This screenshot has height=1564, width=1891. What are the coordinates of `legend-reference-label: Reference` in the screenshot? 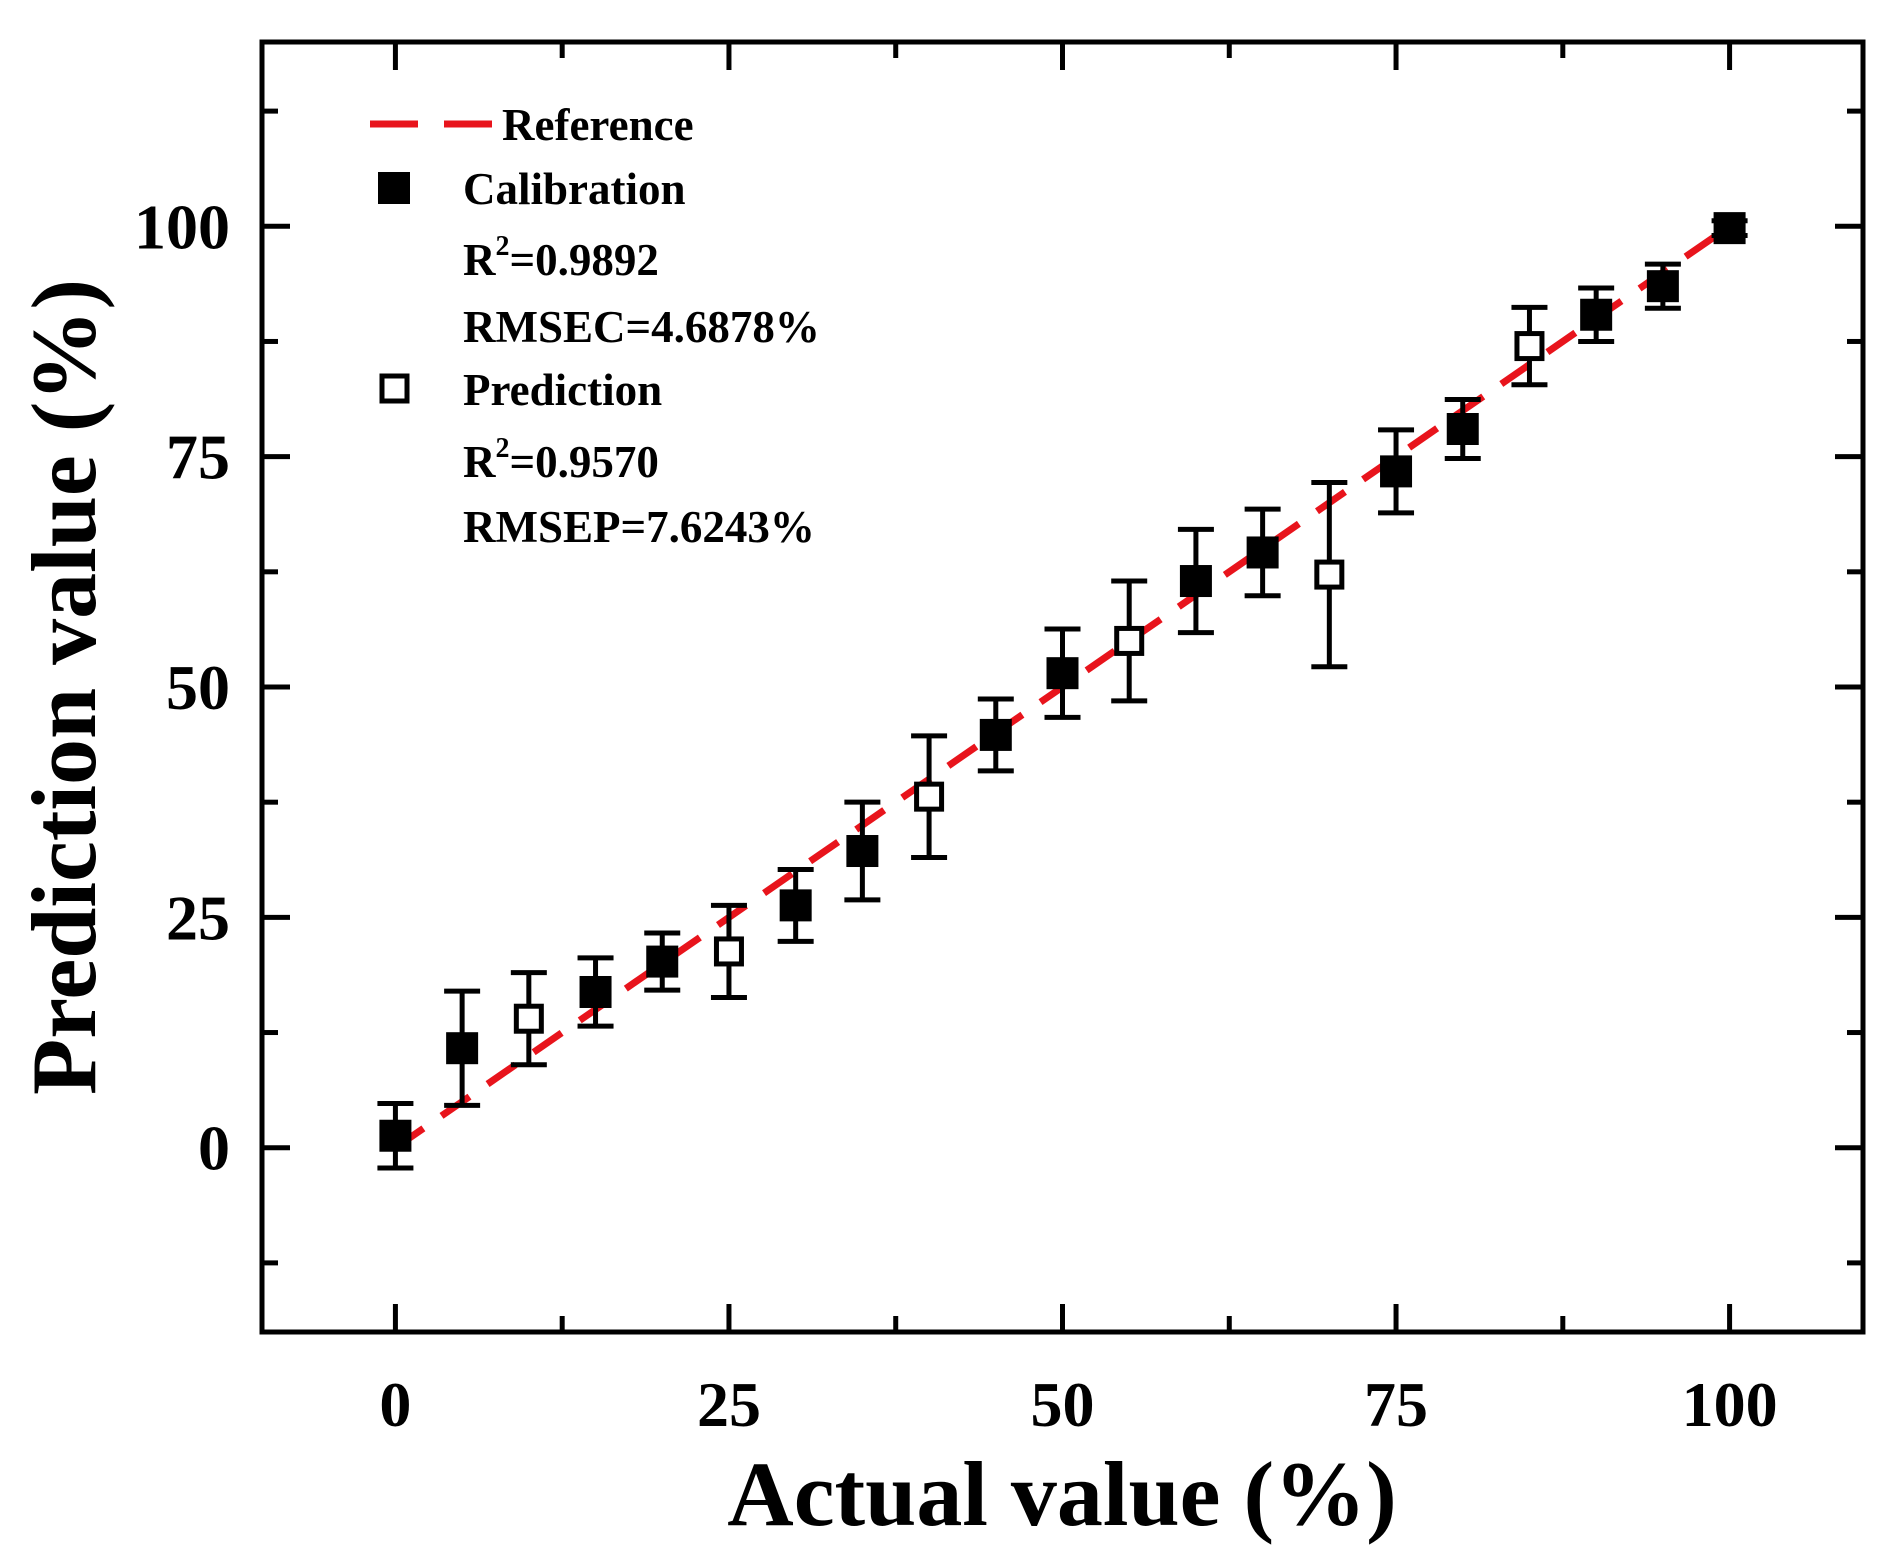 It's located at (598, 125).